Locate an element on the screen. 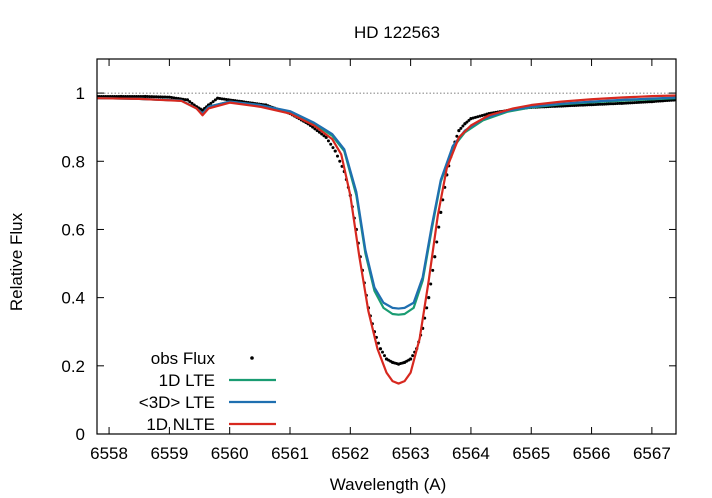 The width and height of the screenshot is (712, 498). x-tick-label: 6566 is located at coordinates (592, 453).